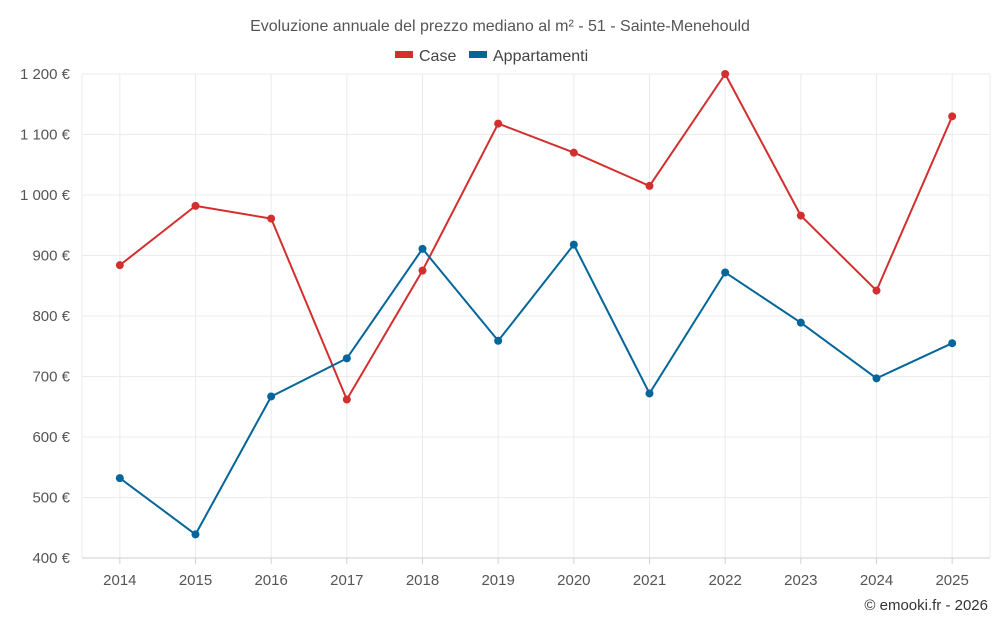 This screenshot has width=1000, height=625. What do you see at coordinates (951, 580) in the screenshot?
I see `x-tick-label: 2025` at bounding box center [951, 580].